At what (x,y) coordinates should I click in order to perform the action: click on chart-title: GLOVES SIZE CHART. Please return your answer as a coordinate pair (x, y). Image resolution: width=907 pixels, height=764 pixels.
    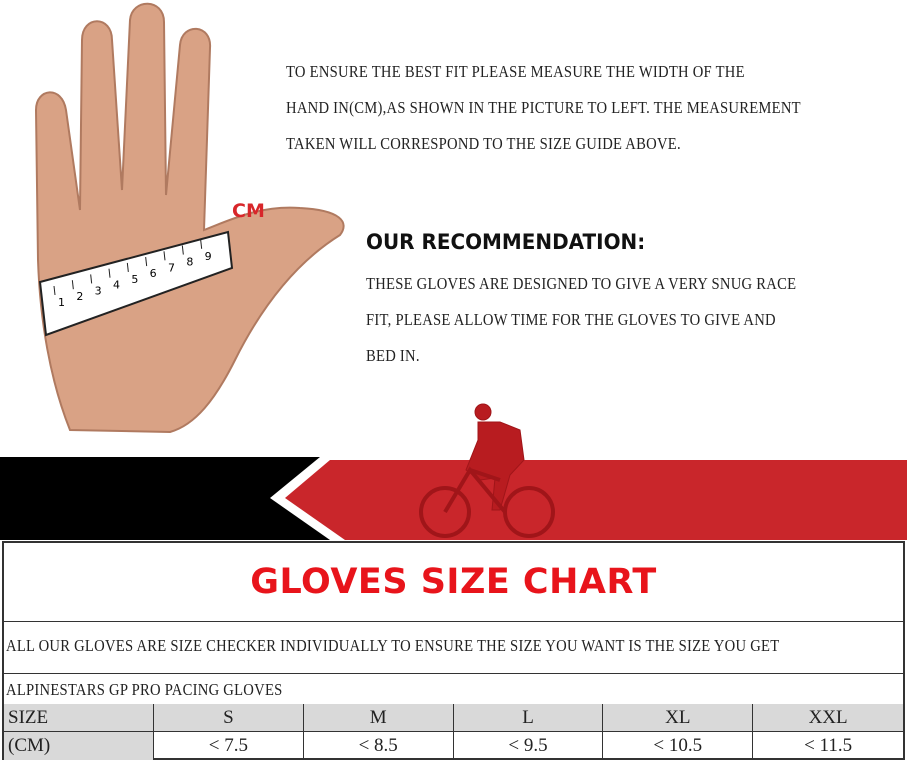
    Looking at the image, I should click on (453, 582).